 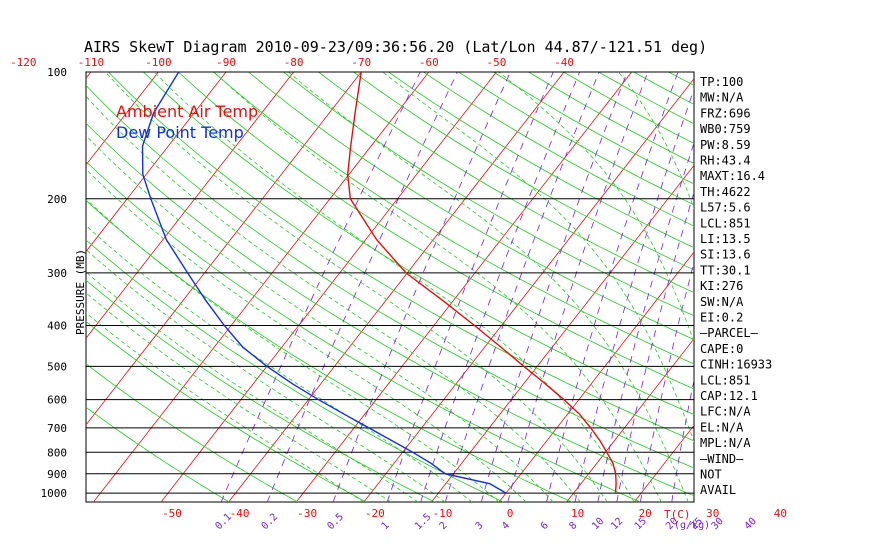 What do you see at coordinates (725, 113) in the screenshot?
I see `index-entry: FRZ:696` at bounding box center [725, 113].